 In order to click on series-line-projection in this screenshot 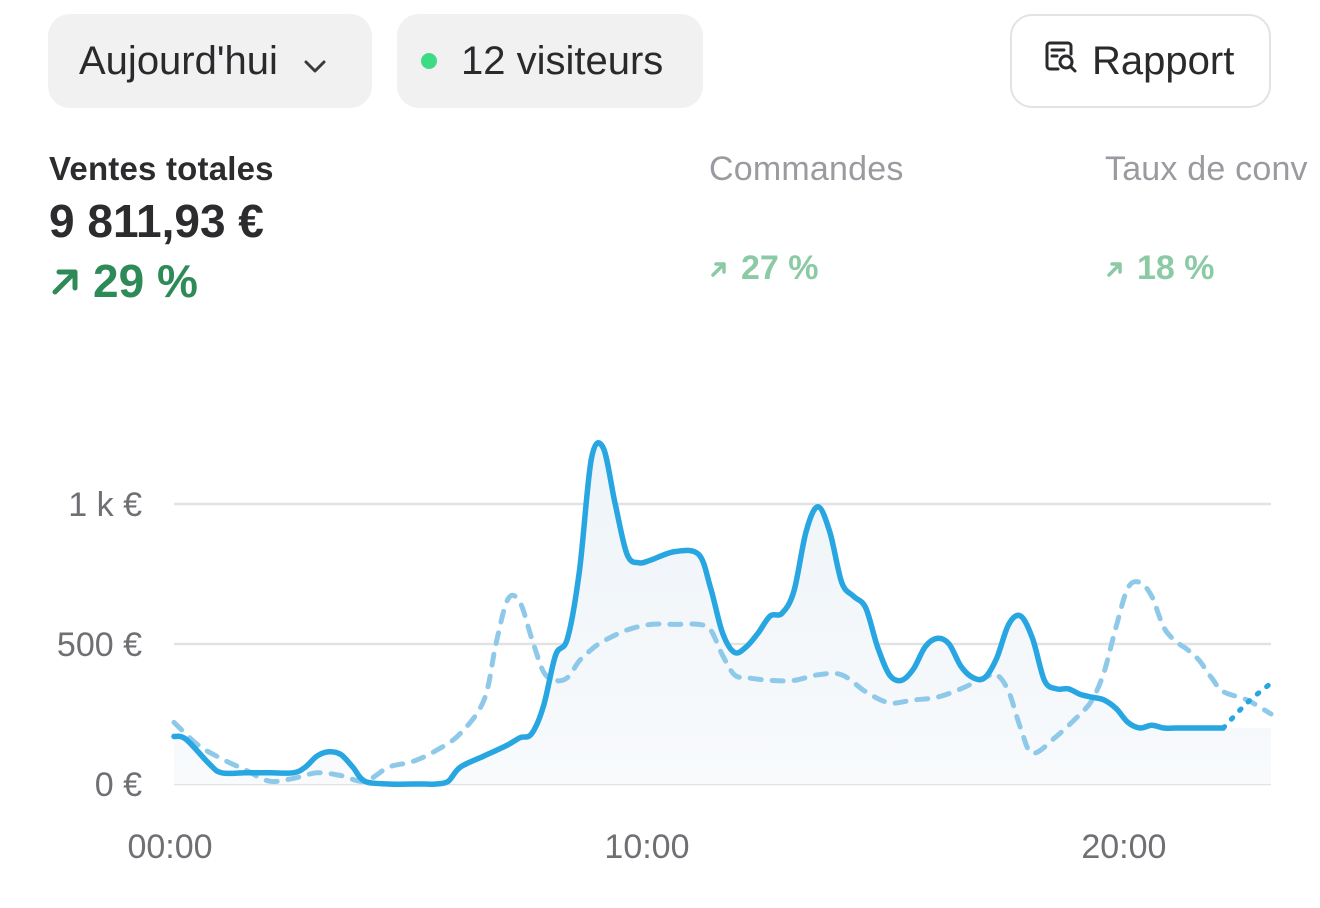, I will do `click(1247, 705)`.